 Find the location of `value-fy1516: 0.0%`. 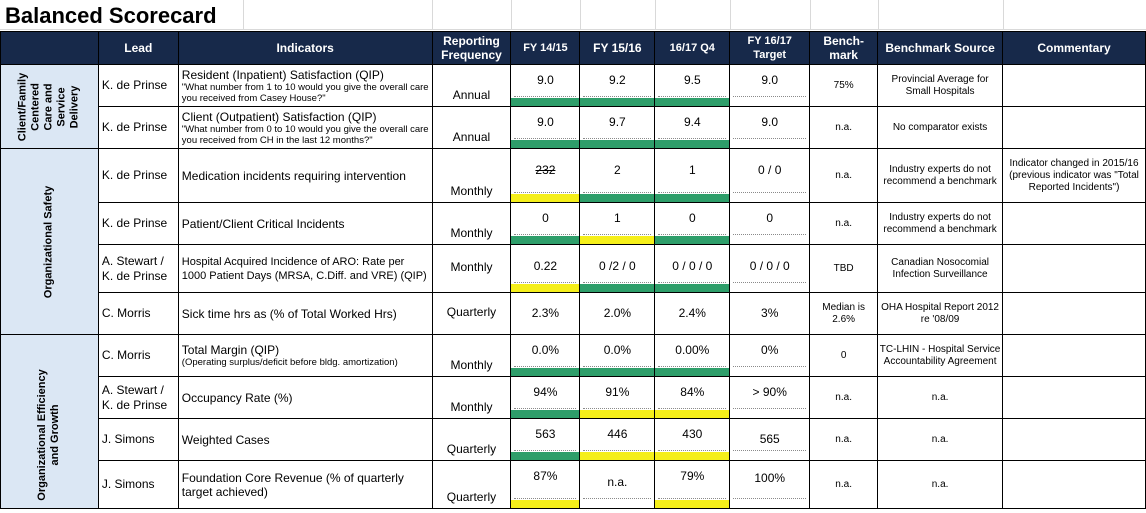

value-fy1516: 0.0% is located at coordinates (617, 355).